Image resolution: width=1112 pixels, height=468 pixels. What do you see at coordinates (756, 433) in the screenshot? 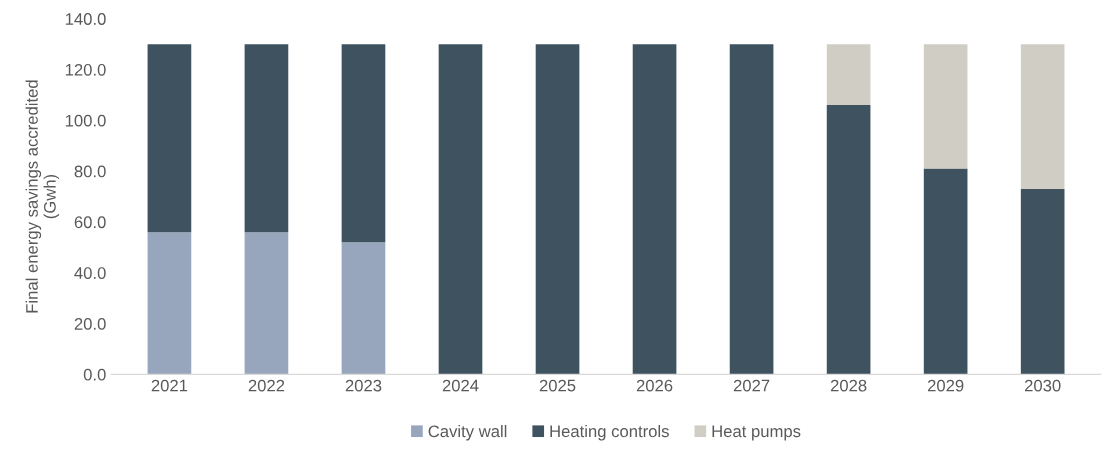
I see `legend-label: Heat pumps` at bounding box center [756, 433].